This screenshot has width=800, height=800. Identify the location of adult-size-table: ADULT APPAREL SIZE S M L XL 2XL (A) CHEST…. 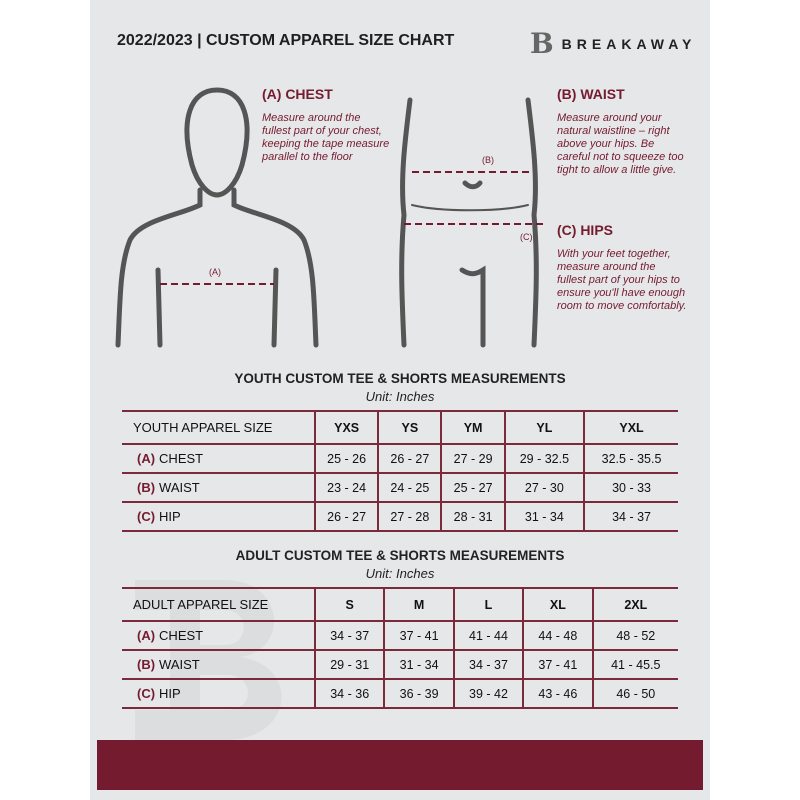
(400, 648).